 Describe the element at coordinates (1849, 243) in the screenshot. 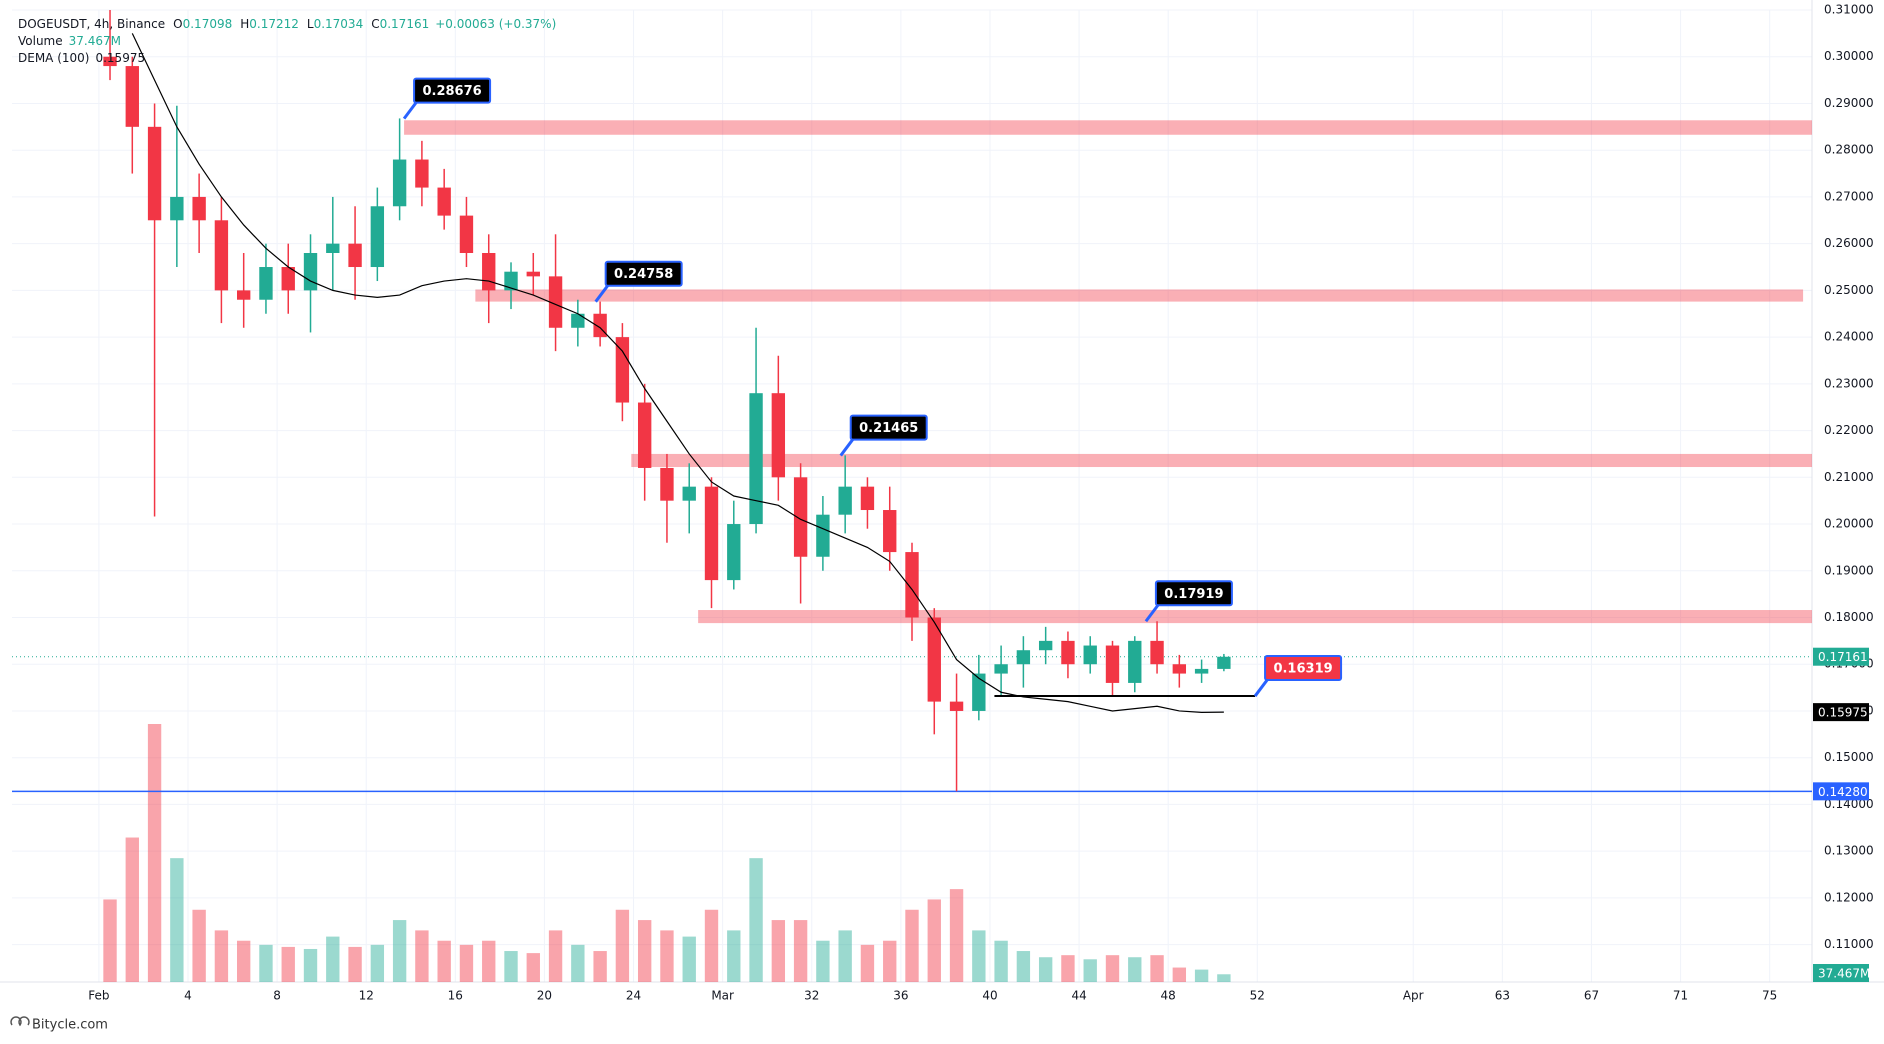

I see `y-tick-label: 0.26000` at that location.